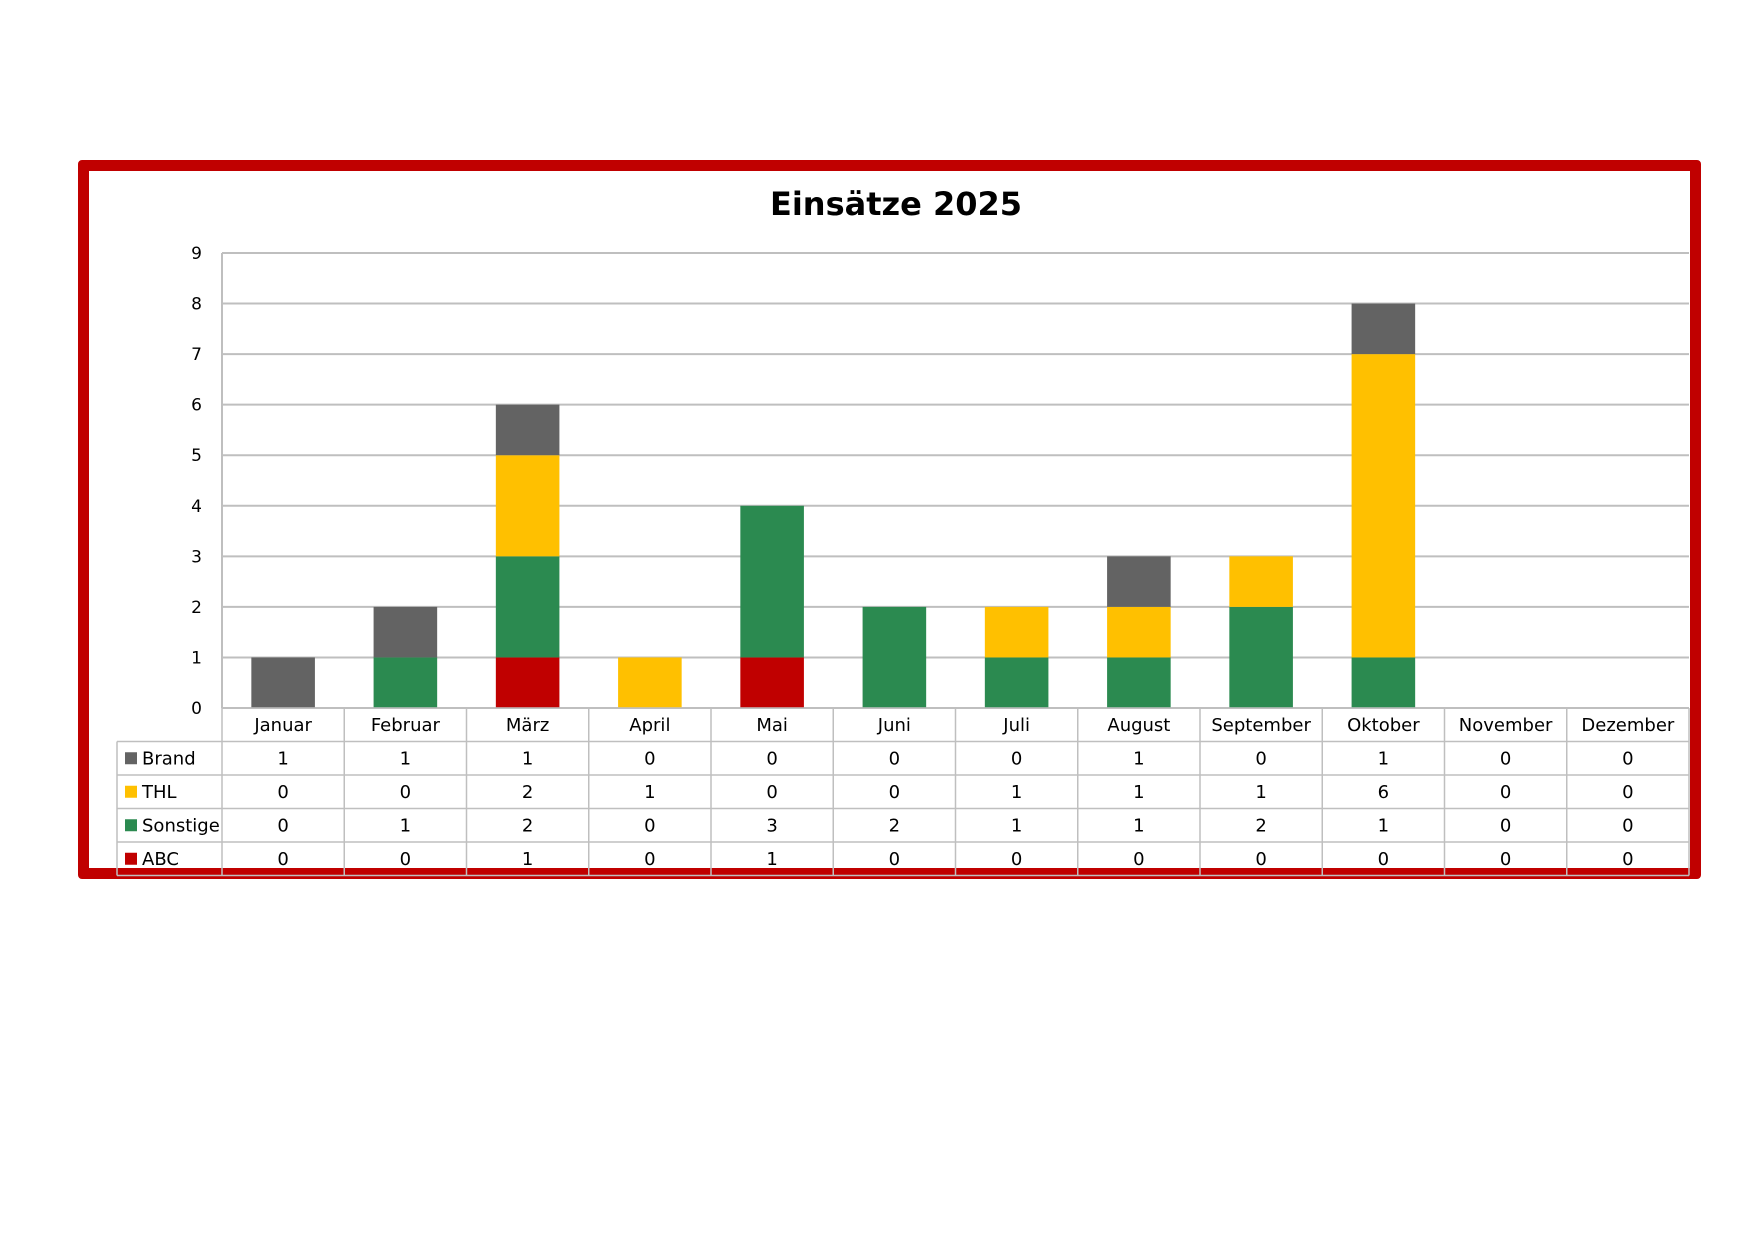 Image resolution: width=1754 pixels, height=1240 pixels. What do you see at coordinates (1261, 725) in the screenshot?
I see `category-label: September` at bounding box center [1261, 725].